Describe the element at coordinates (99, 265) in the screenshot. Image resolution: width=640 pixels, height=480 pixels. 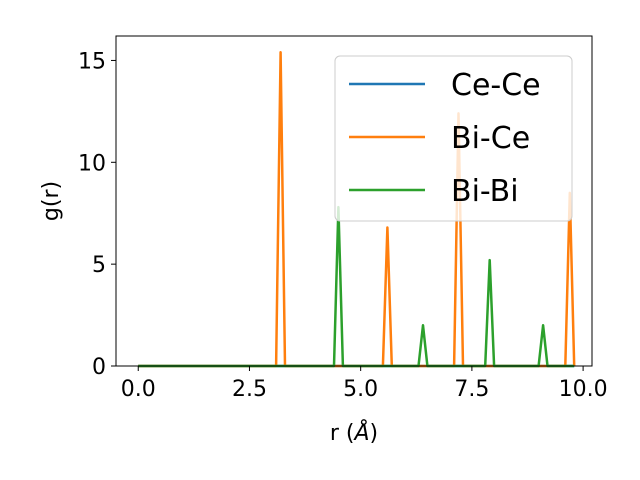
I see `y-tick-label: 5` at that location.